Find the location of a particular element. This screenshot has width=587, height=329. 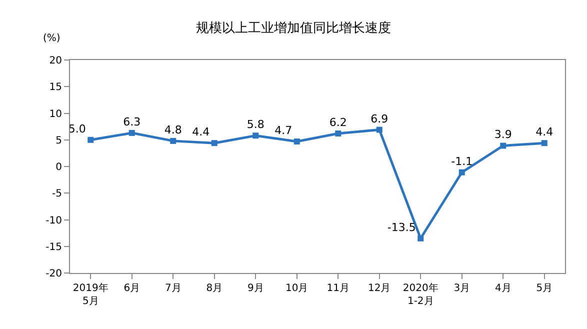

y-tick-label: 20 is located at coordinates (55, 61).